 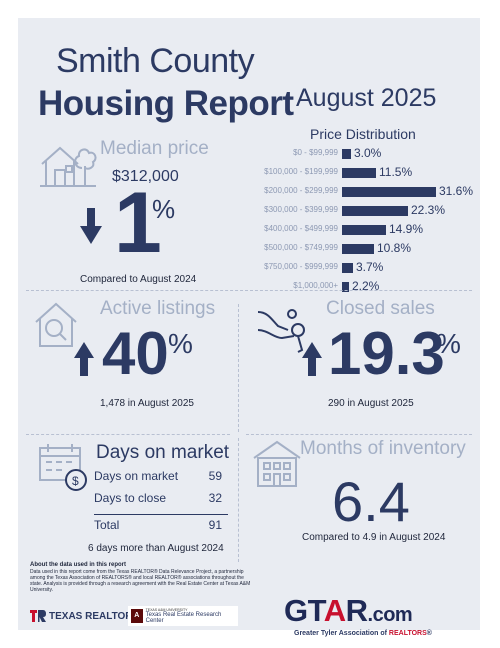 I want to click on bar-value-label: 2.2%, so click(x=366, y=286).